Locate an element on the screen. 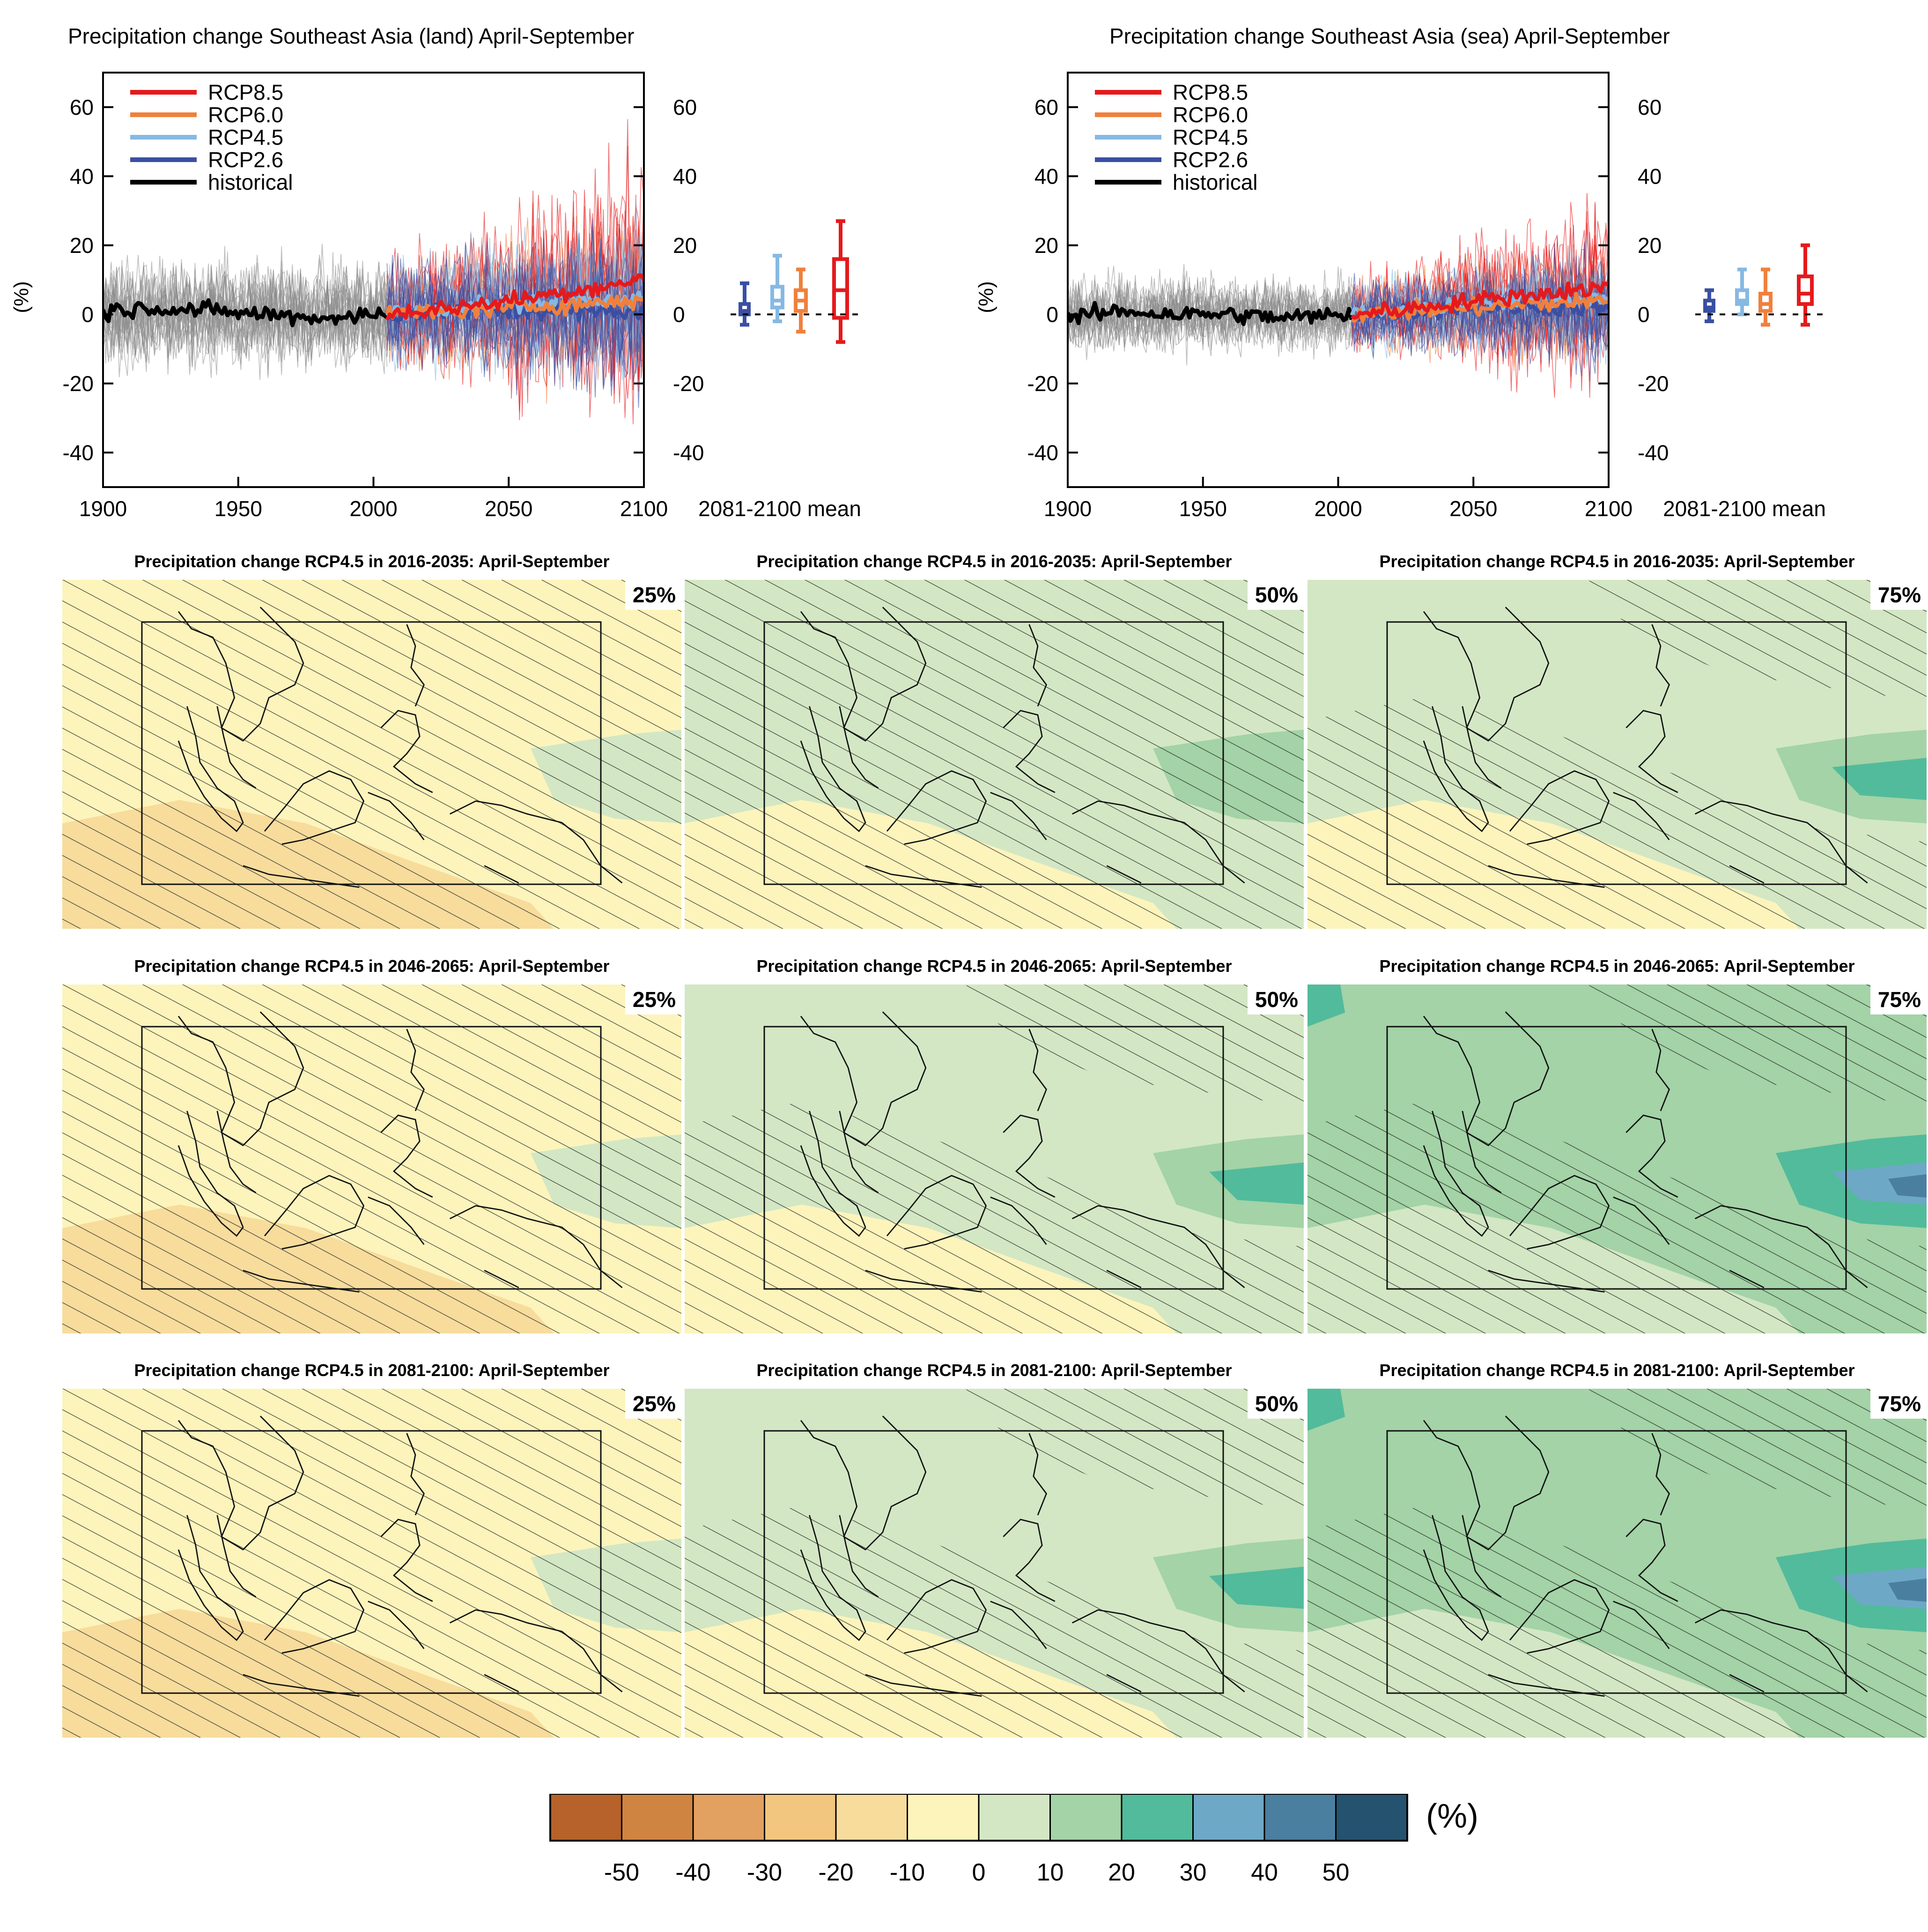 The width and height of the screenshot is (1928, 1932). percentile-label: 50% is located at coordinates (1276, 1404).